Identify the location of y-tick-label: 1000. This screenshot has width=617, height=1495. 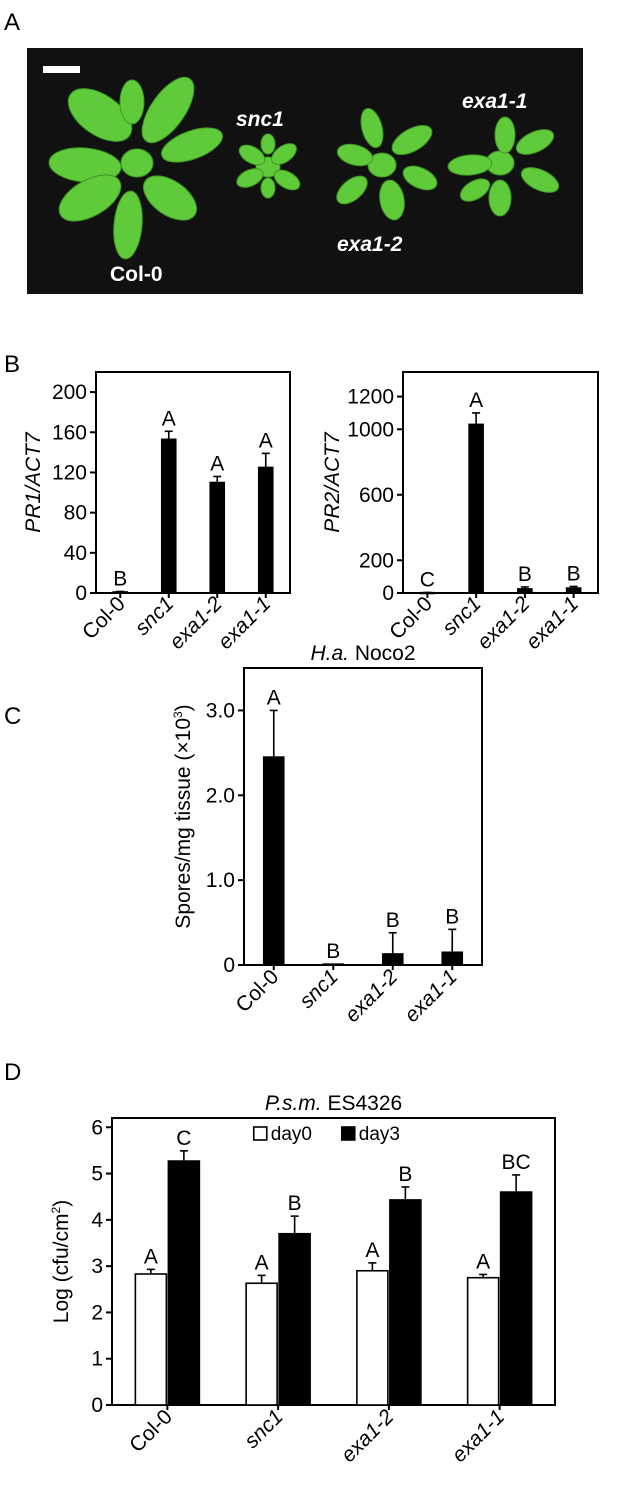
(370, 429).